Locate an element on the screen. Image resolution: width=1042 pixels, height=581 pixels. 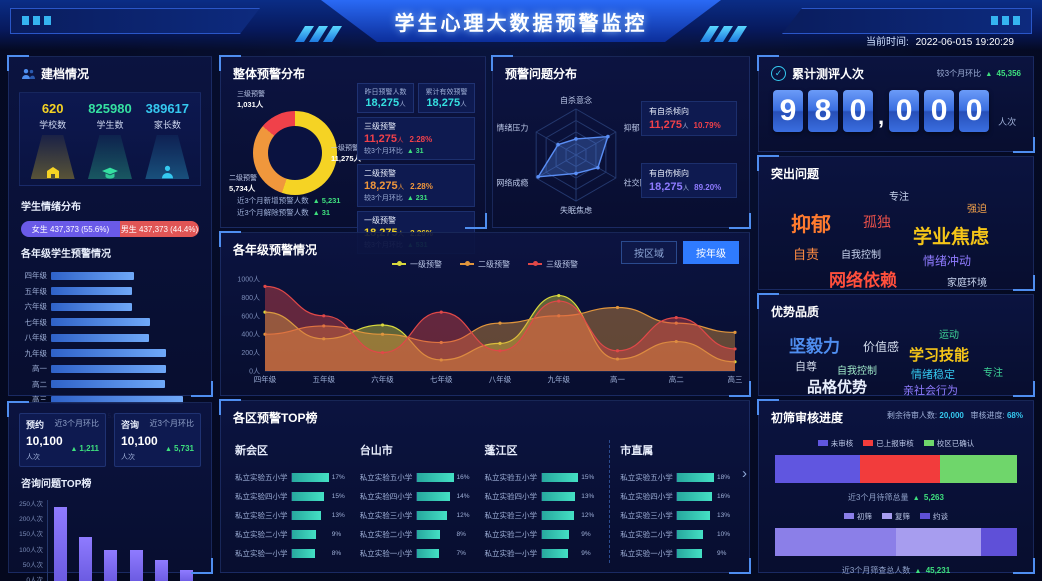
school-label: 私立实验二小学 is located at coordinates (511, 534).